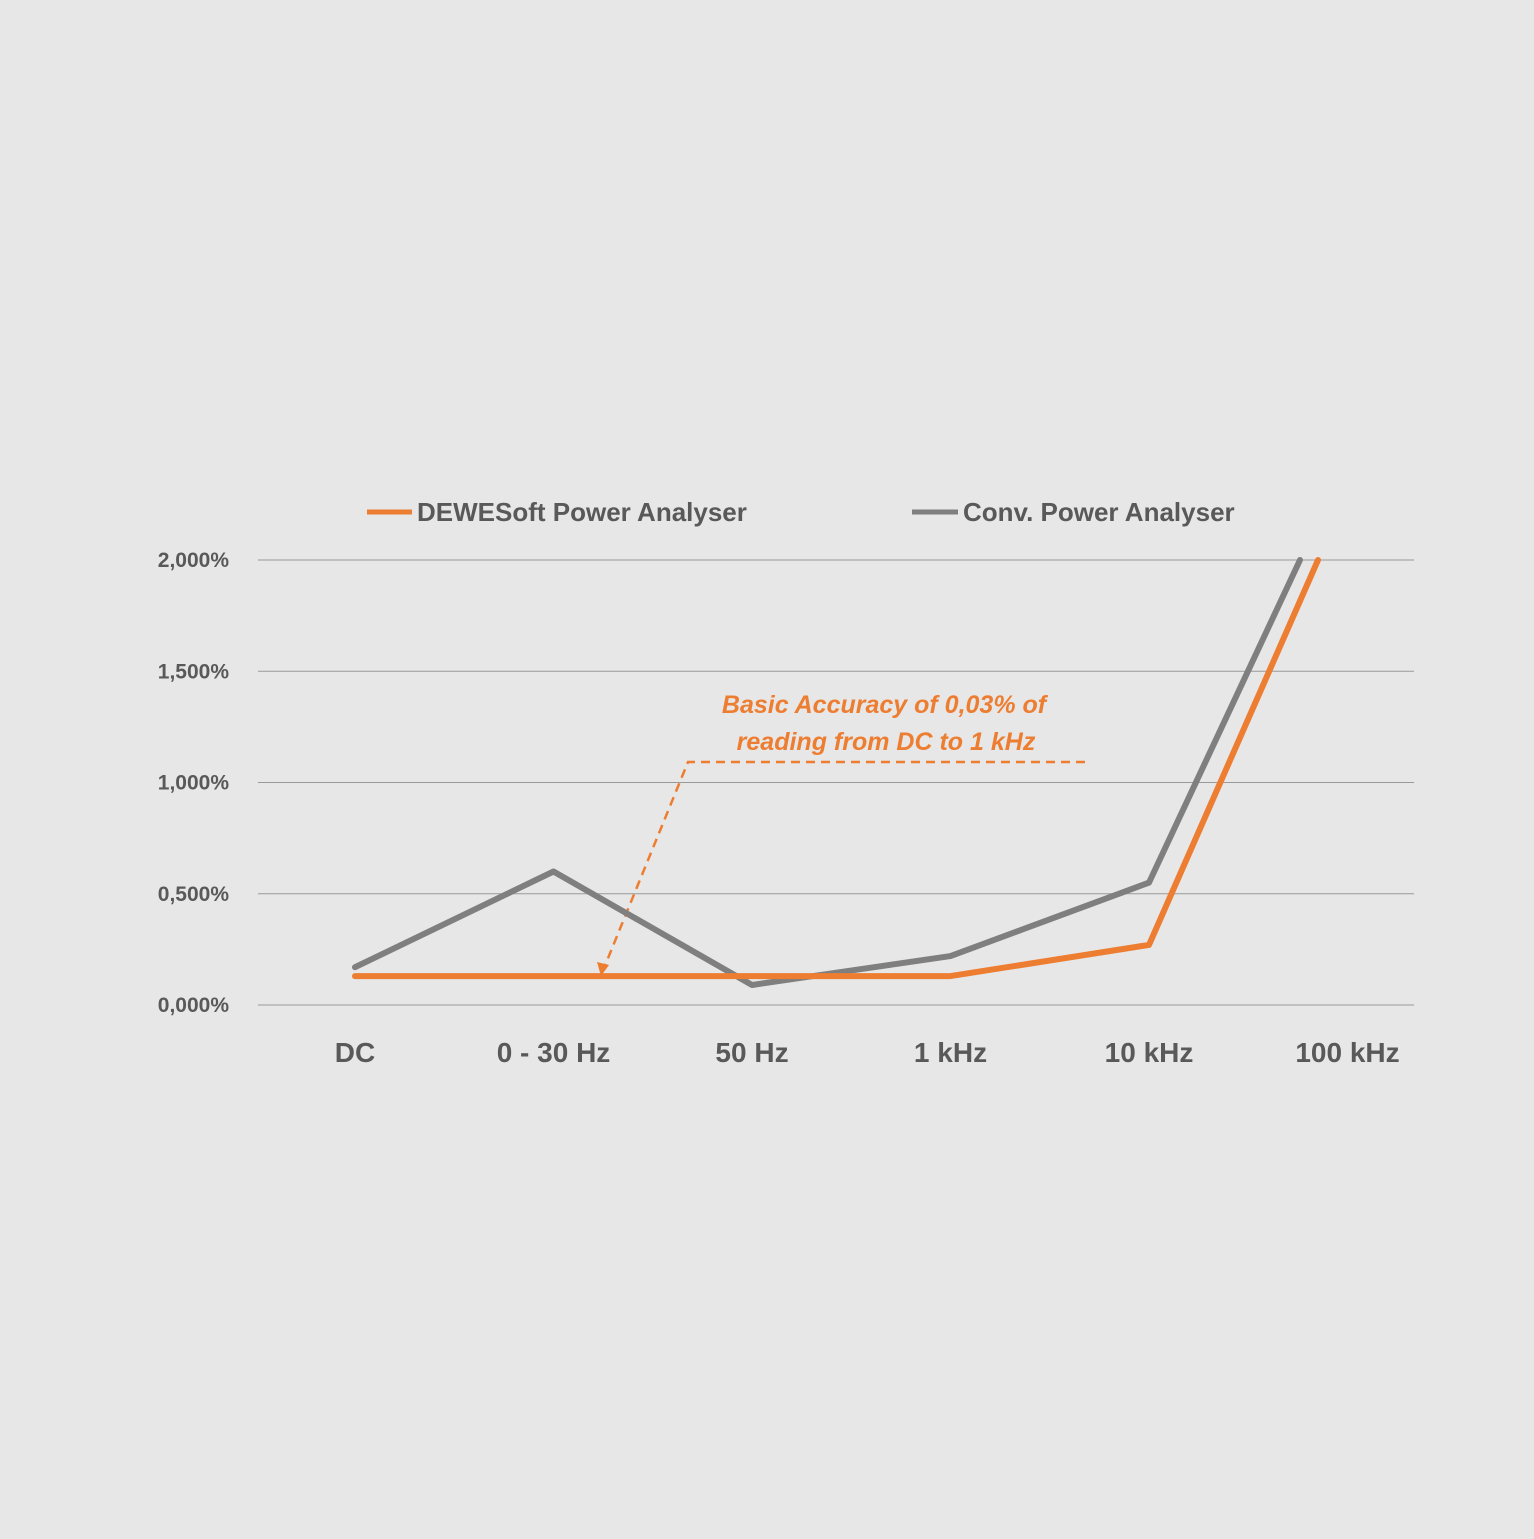  I want to click on x-tick-label: 50 Hz, so click(751, 1052).